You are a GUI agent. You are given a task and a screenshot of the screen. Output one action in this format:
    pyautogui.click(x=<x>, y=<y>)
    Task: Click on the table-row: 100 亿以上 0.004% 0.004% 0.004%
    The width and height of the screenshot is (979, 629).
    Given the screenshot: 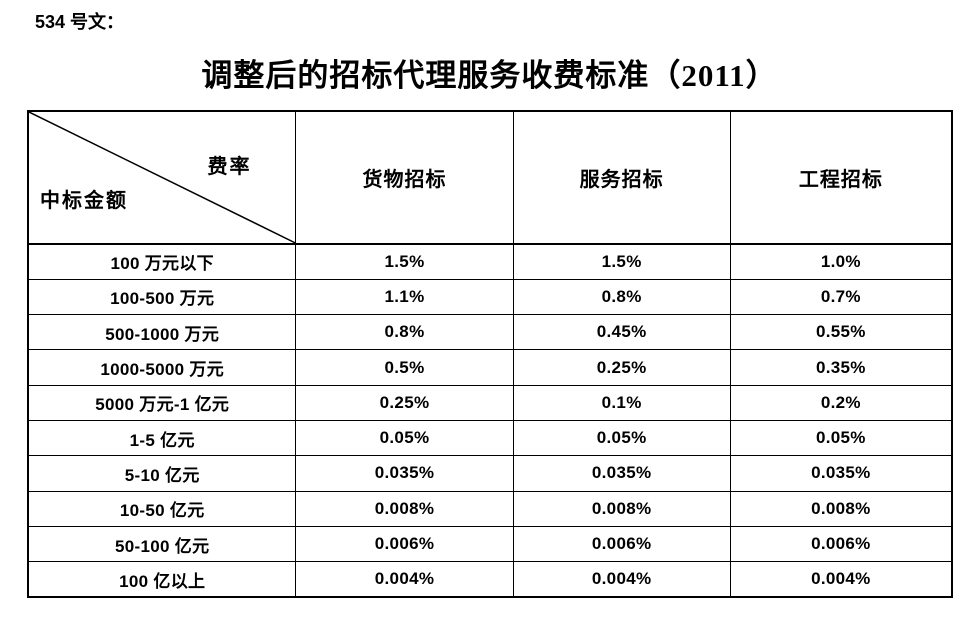 What is the action you would take?
    pyautogui.click(x=490, y=579)
    